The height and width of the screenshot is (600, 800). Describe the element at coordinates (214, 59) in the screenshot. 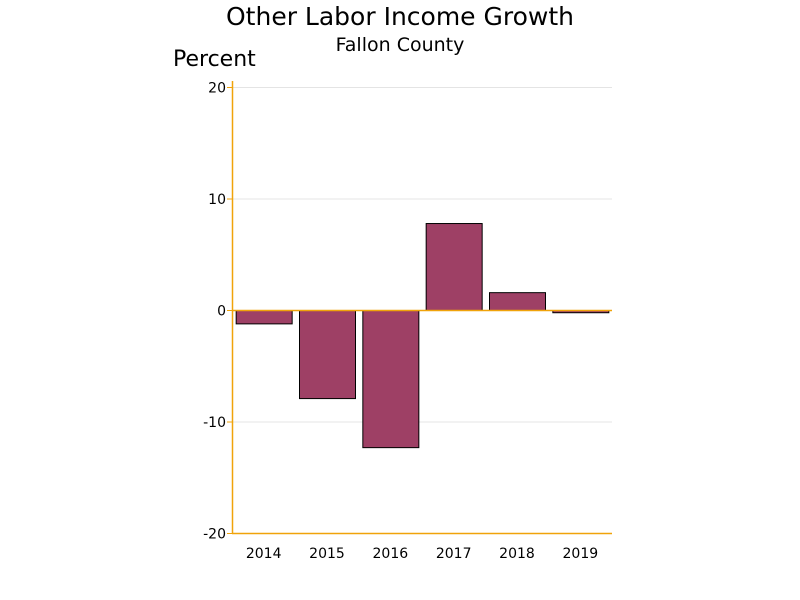

I see `y-axis-label: Percent` at that location.